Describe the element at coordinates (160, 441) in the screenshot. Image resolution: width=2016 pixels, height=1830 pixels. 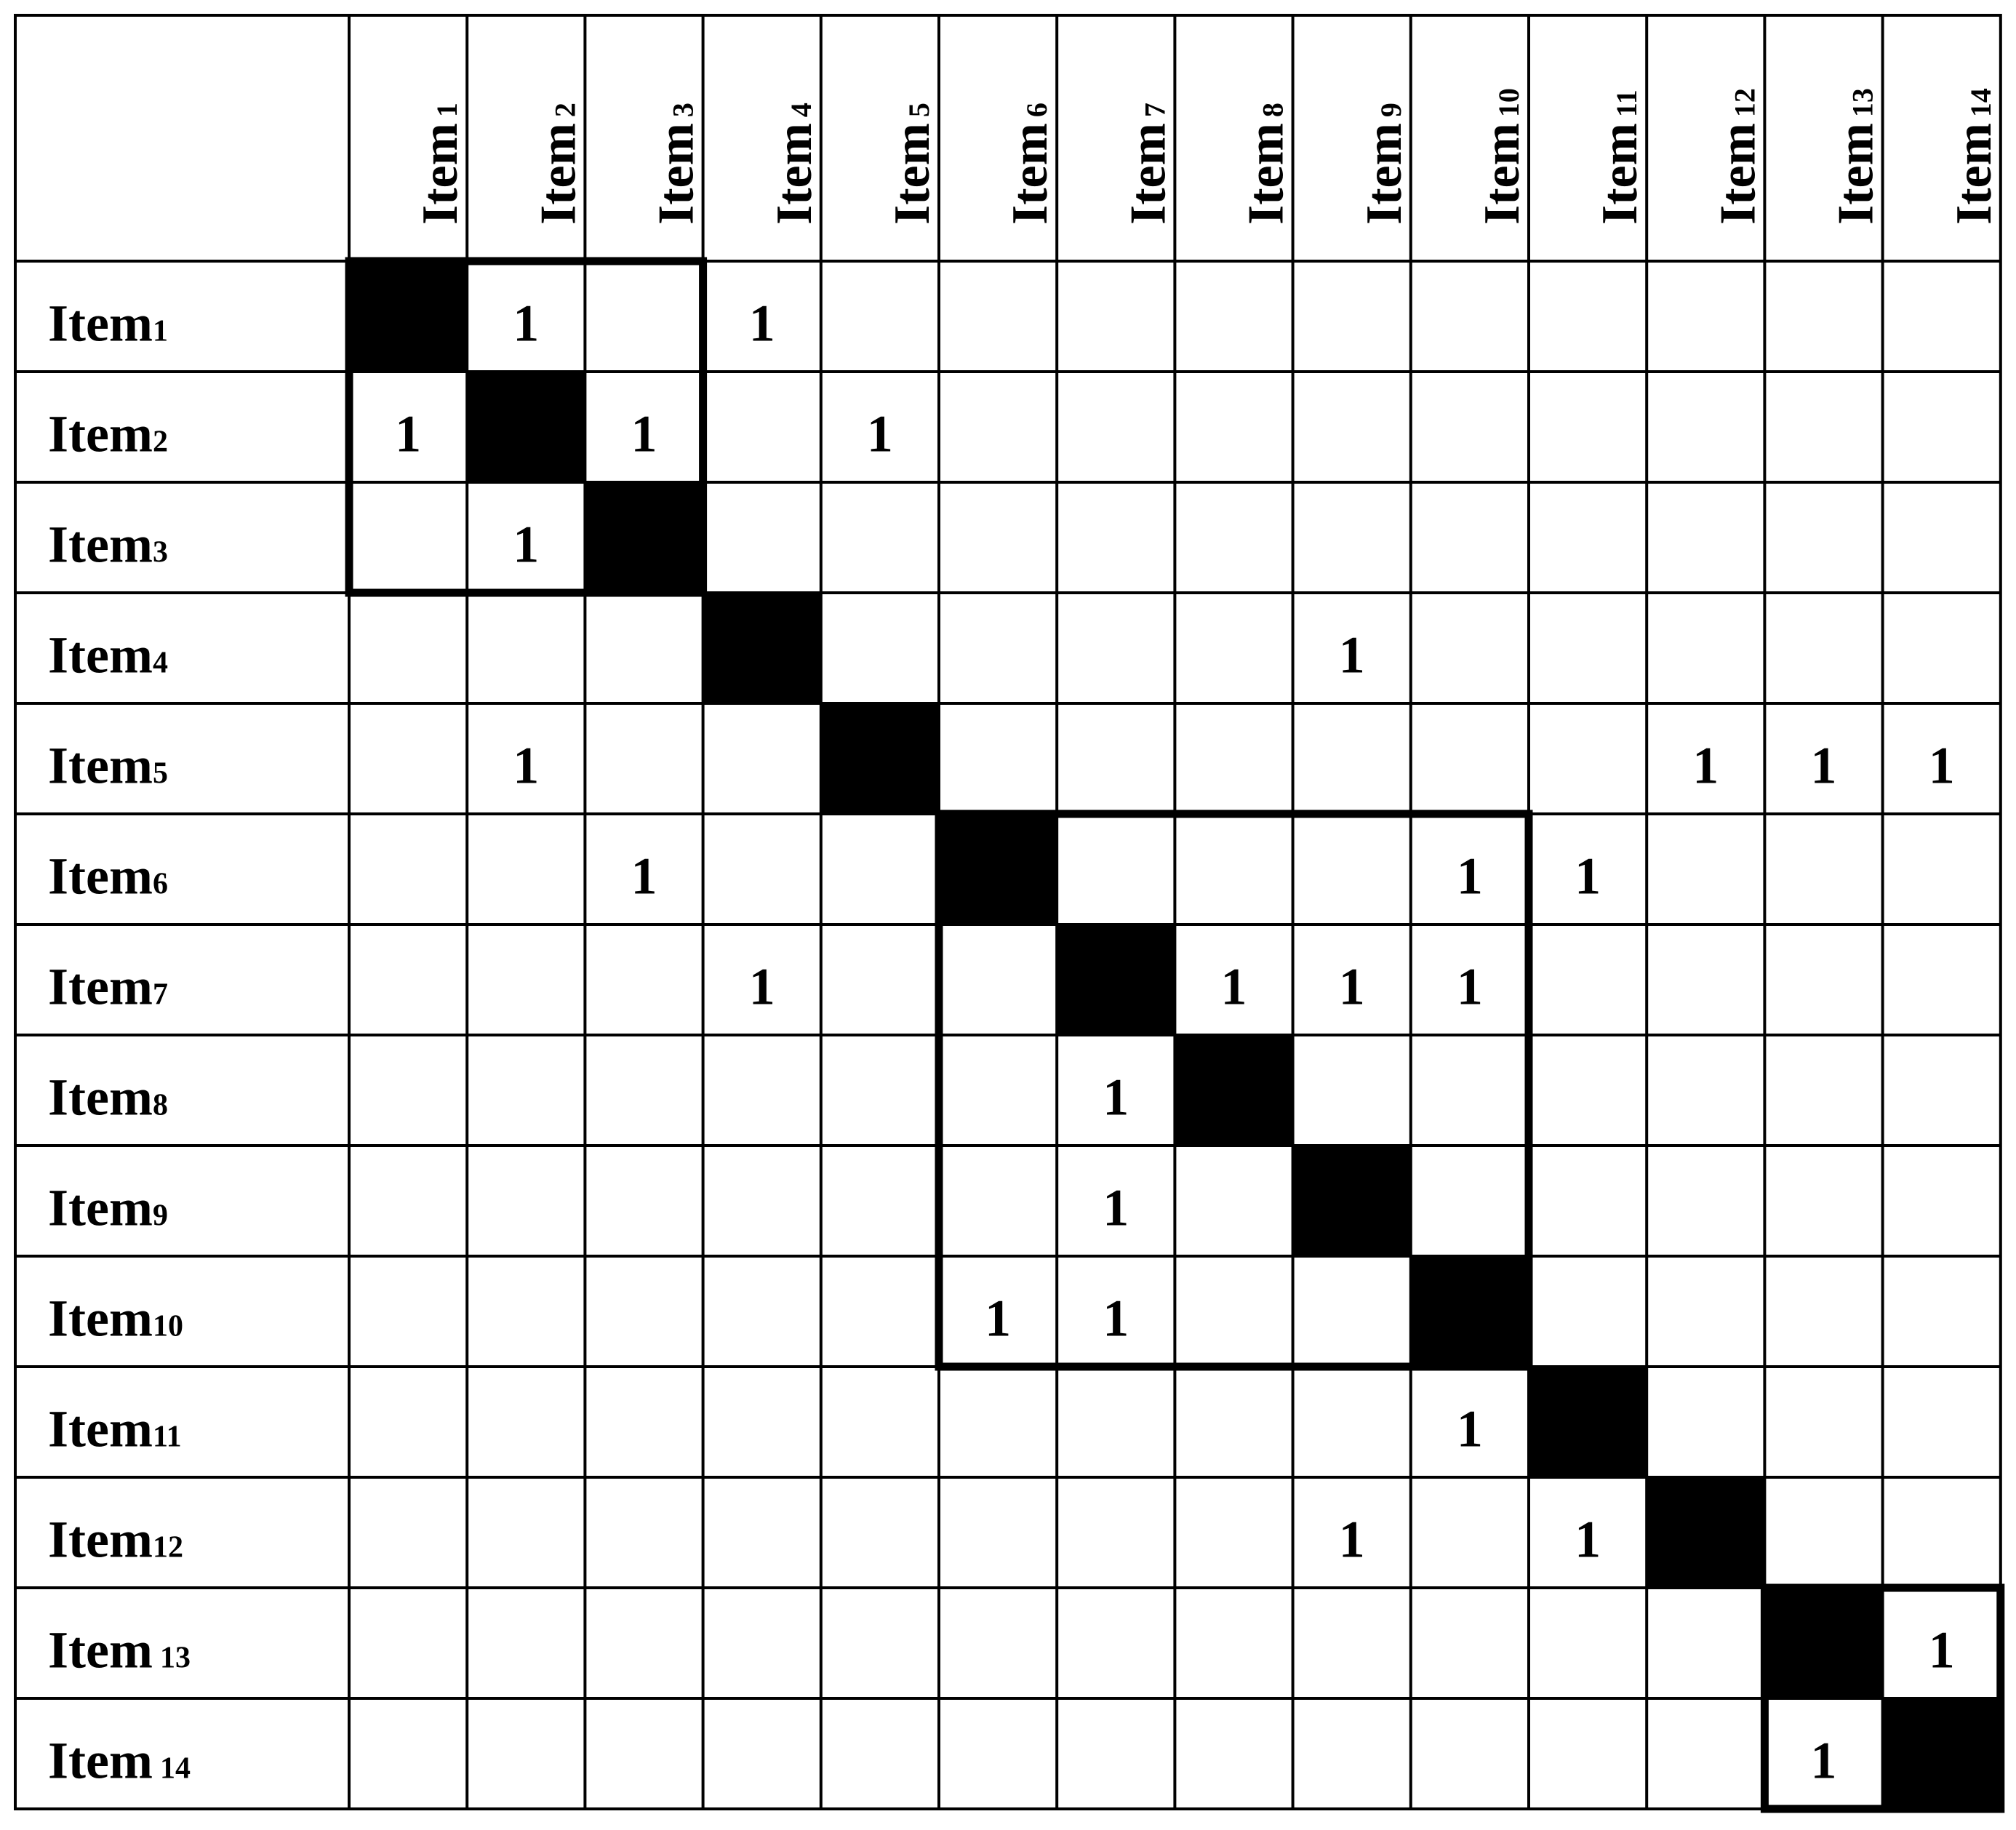
I see `row-sub: 2` at that location.